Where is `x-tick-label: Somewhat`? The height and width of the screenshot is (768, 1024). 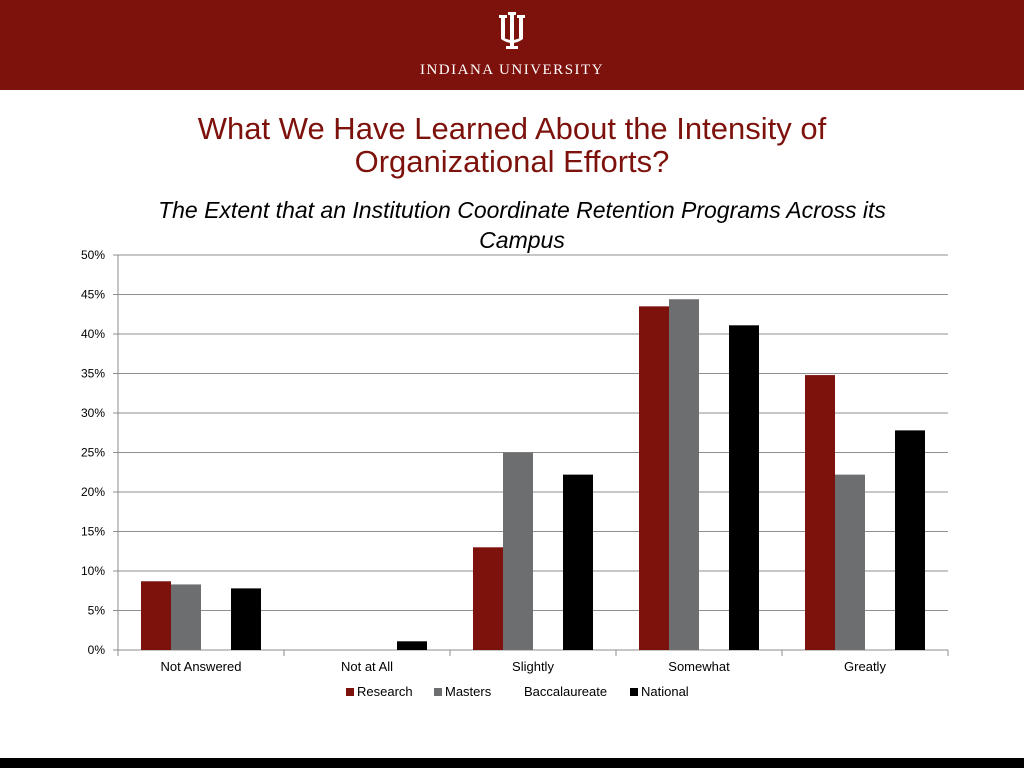
x-tick-label: Somewhat is located at coordinates (699, 666).